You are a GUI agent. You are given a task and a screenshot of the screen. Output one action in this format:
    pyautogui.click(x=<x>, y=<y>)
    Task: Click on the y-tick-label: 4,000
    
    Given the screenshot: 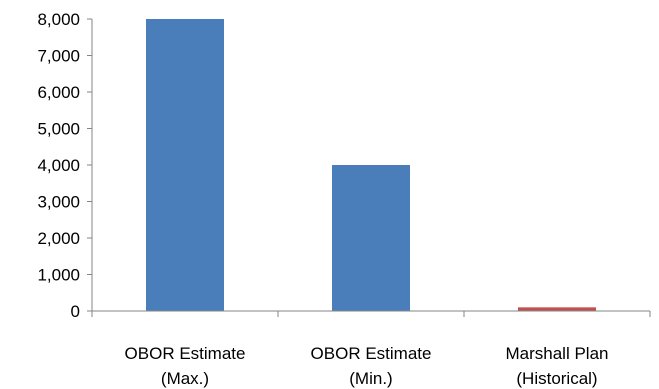 What is the action you would take?
    pyautogui.click(x=58, y=165)
    